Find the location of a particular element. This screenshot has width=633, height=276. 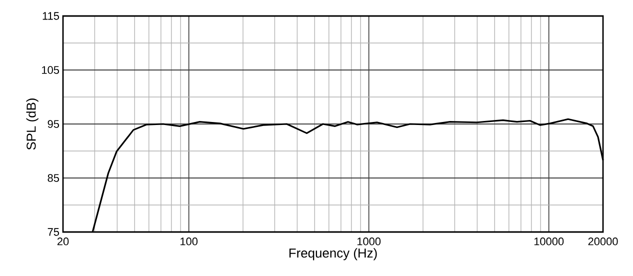

x-tick-label: 20000 is located at coordinates (603, 242).